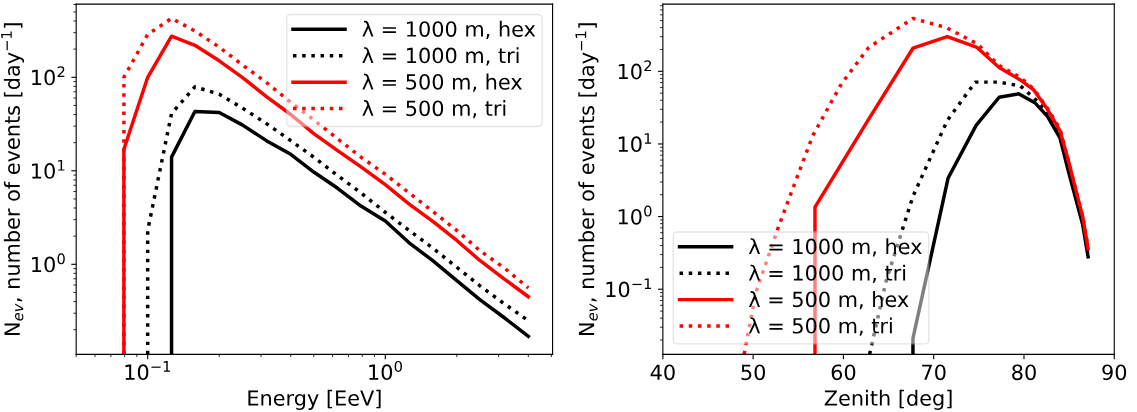 This screenshot has height=412, width=1137. Describe the element at coordinates (888, 399) in the screenshot. I see `x-axis-title: Zenith [deg]` at that location.